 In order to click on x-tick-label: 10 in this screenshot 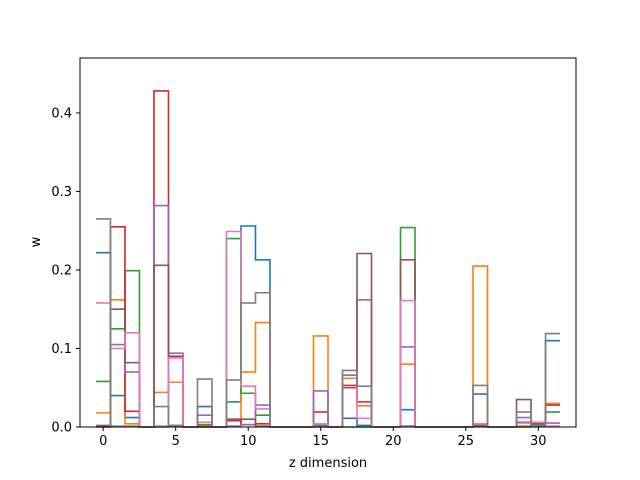, I will do `click(248, 441)`.